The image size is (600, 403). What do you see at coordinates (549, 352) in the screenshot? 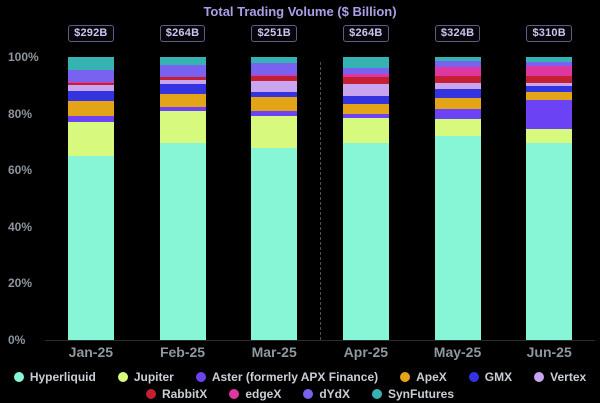
I see `x-axis-tick-label: Jun-25` at bounding box center [549, 352].